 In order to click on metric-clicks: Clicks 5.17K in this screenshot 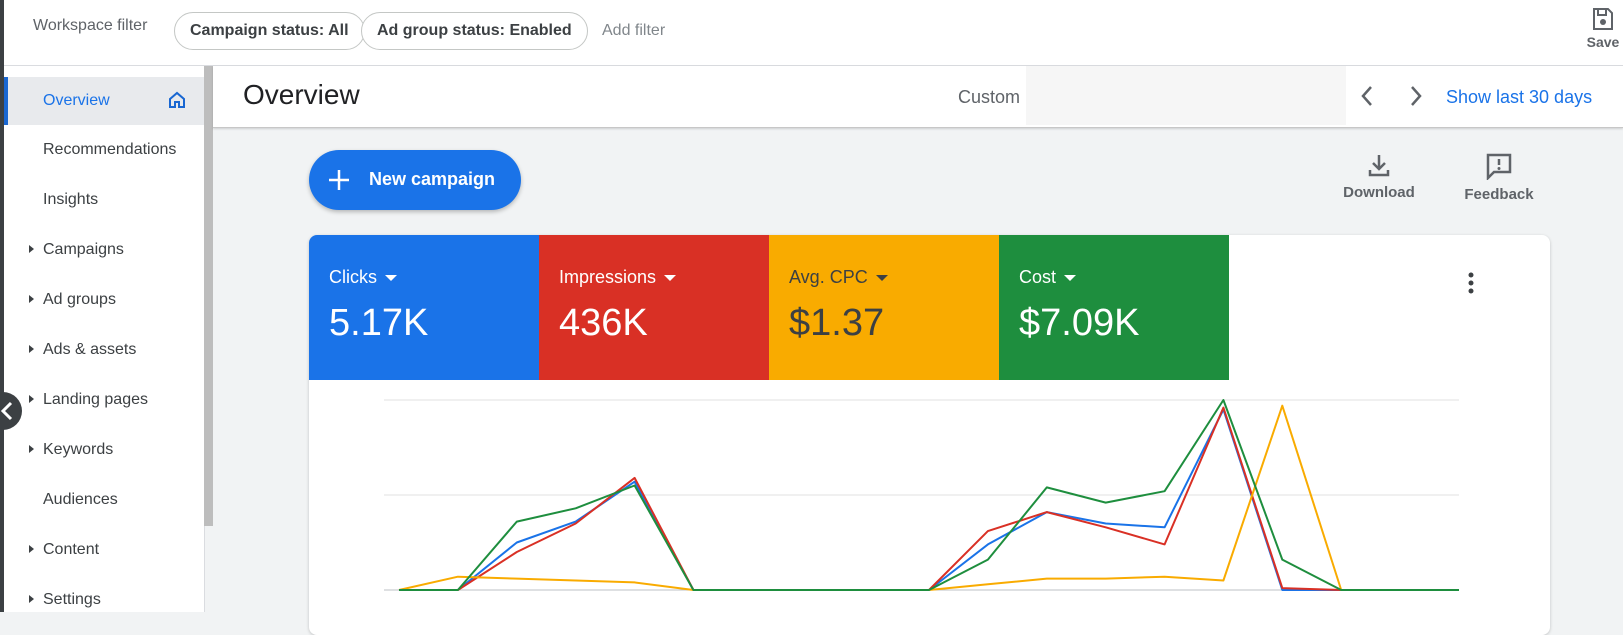, I will do `click(424, 307)`.